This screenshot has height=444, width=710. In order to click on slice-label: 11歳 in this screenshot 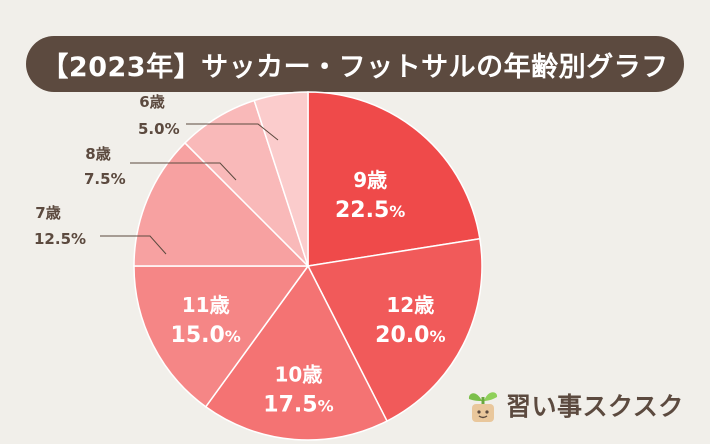, I will do `click(206, 305)`.